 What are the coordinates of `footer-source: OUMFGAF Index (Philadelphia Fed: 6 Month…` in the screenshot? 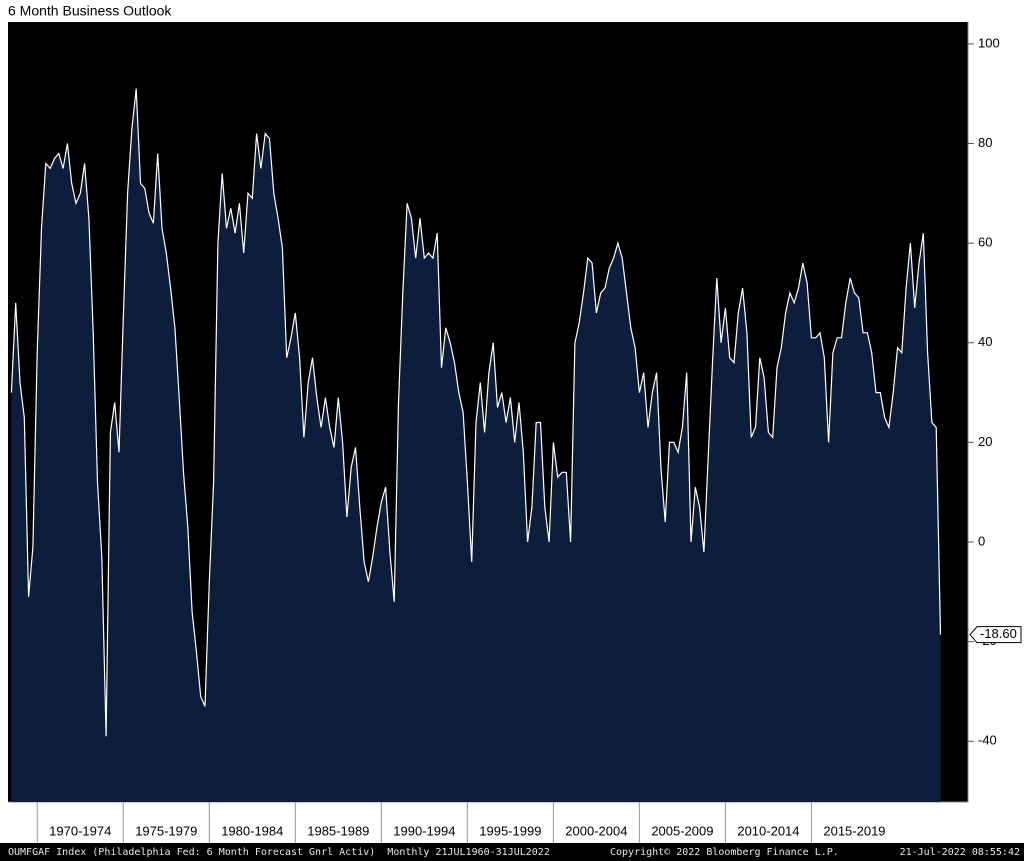 It's located at (279, 852).